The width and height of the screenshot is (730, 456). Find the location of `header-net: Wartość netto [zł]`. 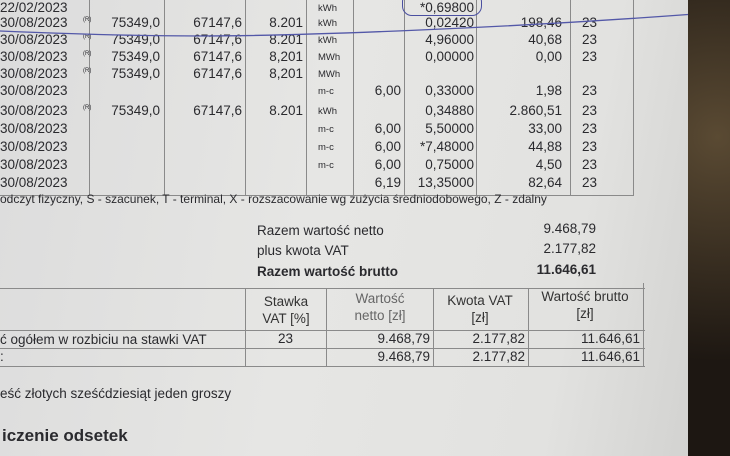

header-net: Wartość netto [zł] is located at coordinates (380, 307).